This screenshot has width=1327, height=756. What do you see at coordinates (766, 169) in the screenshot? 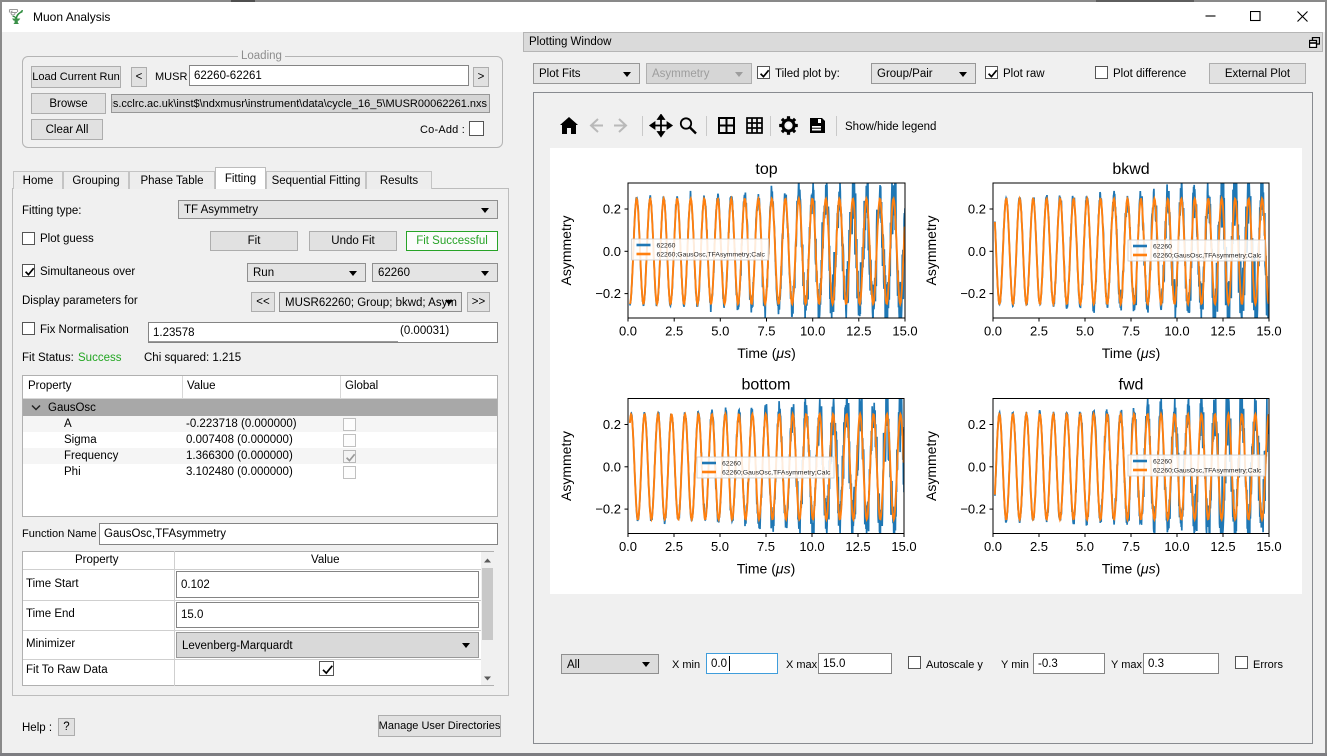
I see `svg-text: top` at bounding box center [766, 169].